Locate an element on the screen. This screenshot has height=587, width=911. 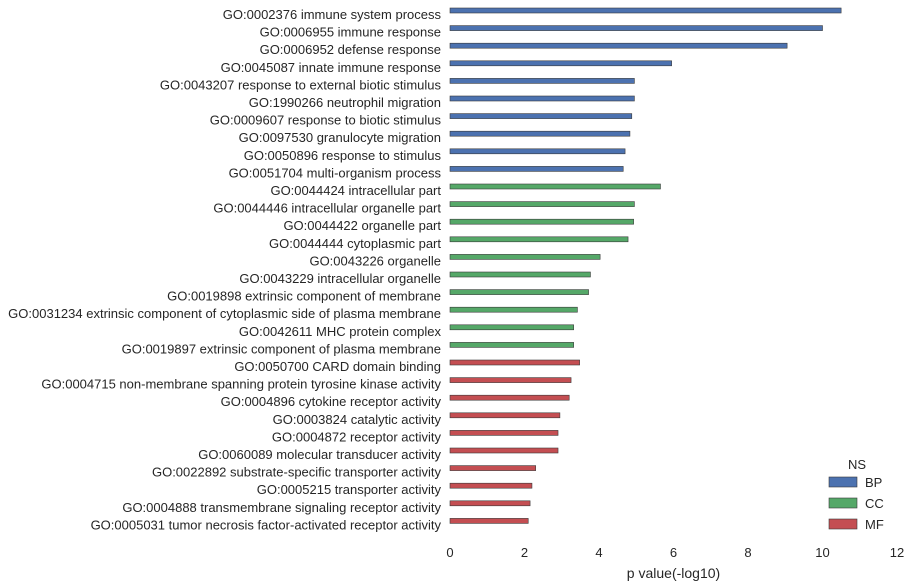
category-label: GO:0006955 immune response is located at coordinates (350, 32).